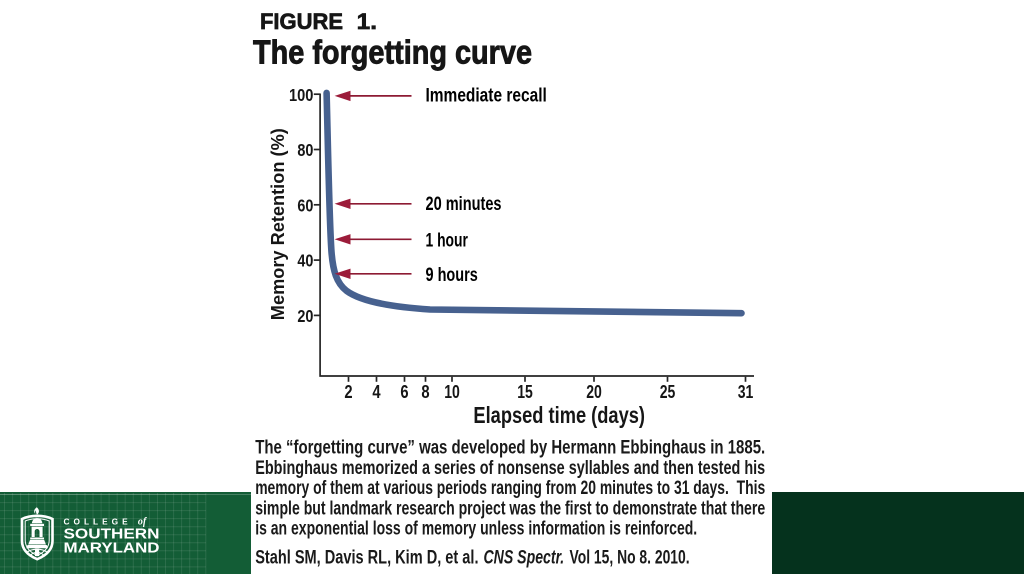  Describe the element at coordinates (447, 240) in the screenshot. I see `svg-text: 1 hour` at that location.